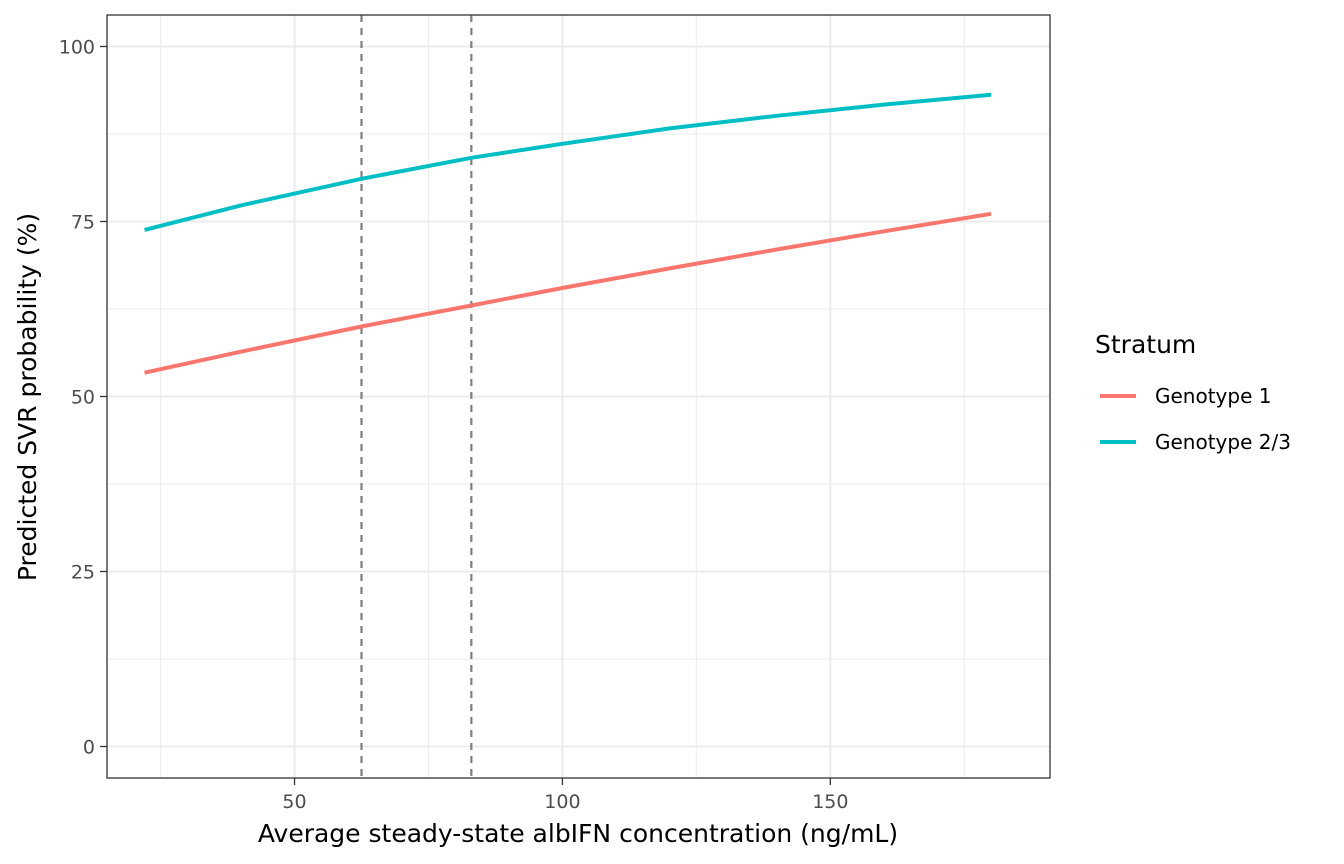 The image size is (1344, 864). I want to click on y-tick-label: 75, so click(83, 223).